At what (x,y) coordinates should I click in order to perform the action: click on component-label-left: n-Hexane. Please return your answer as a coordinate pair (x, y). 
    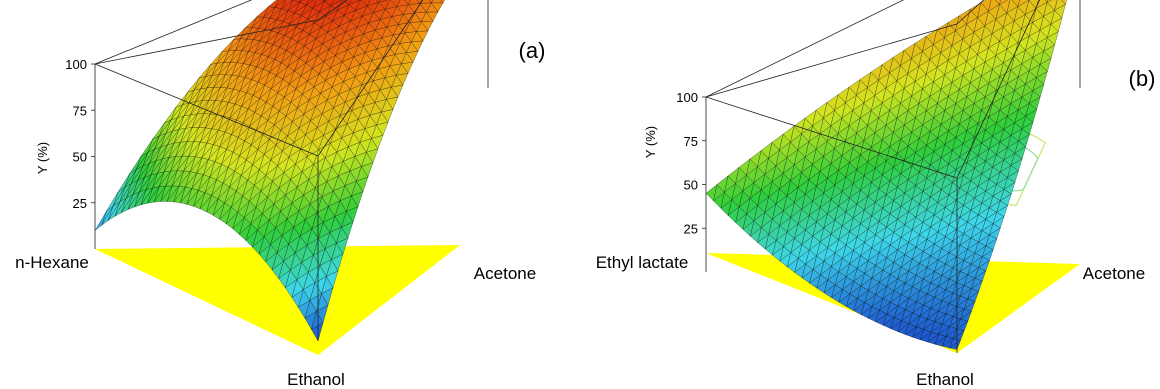
    Looking at the image, I should click on (52, 262).